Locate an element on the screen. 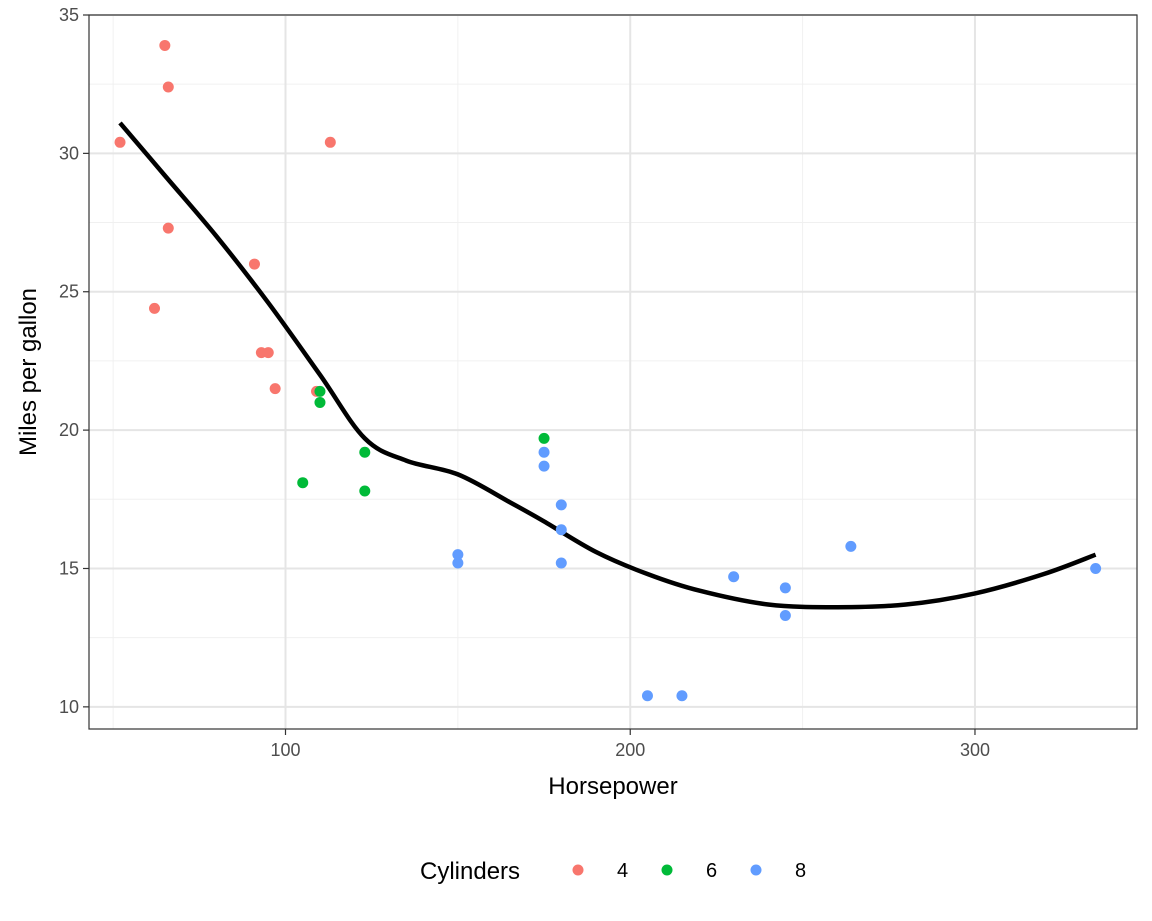 The height and width of the screenshot is (921, 1152). y-tick-label: 30 is located at coordinates (69, 153).